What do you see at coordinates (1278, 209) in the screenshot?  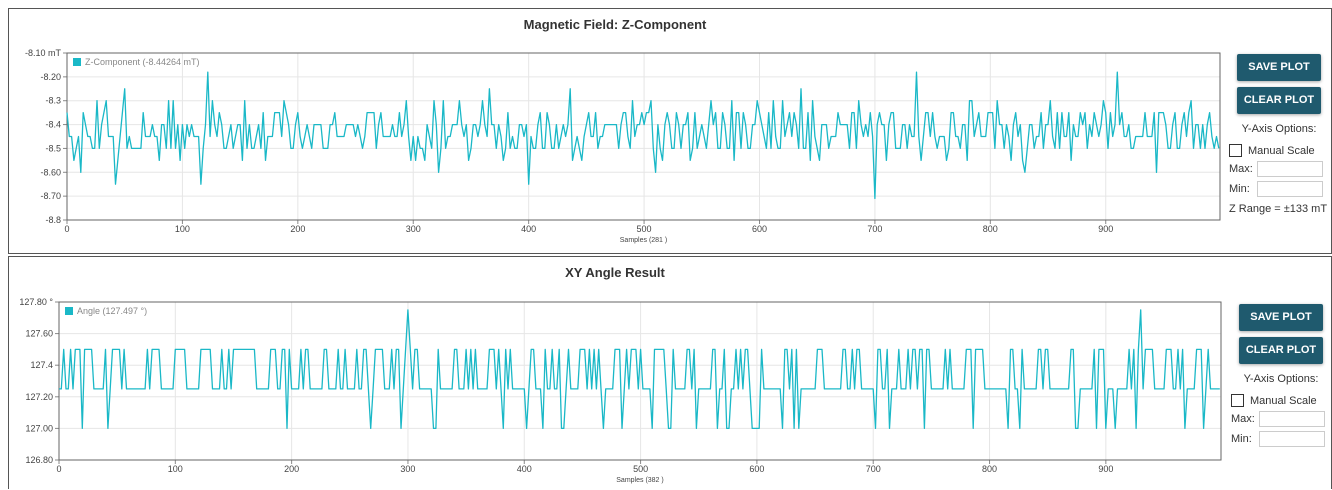 I see `z-range-text: Z Range = ±133 mT` at bounding box center [1278, 209].